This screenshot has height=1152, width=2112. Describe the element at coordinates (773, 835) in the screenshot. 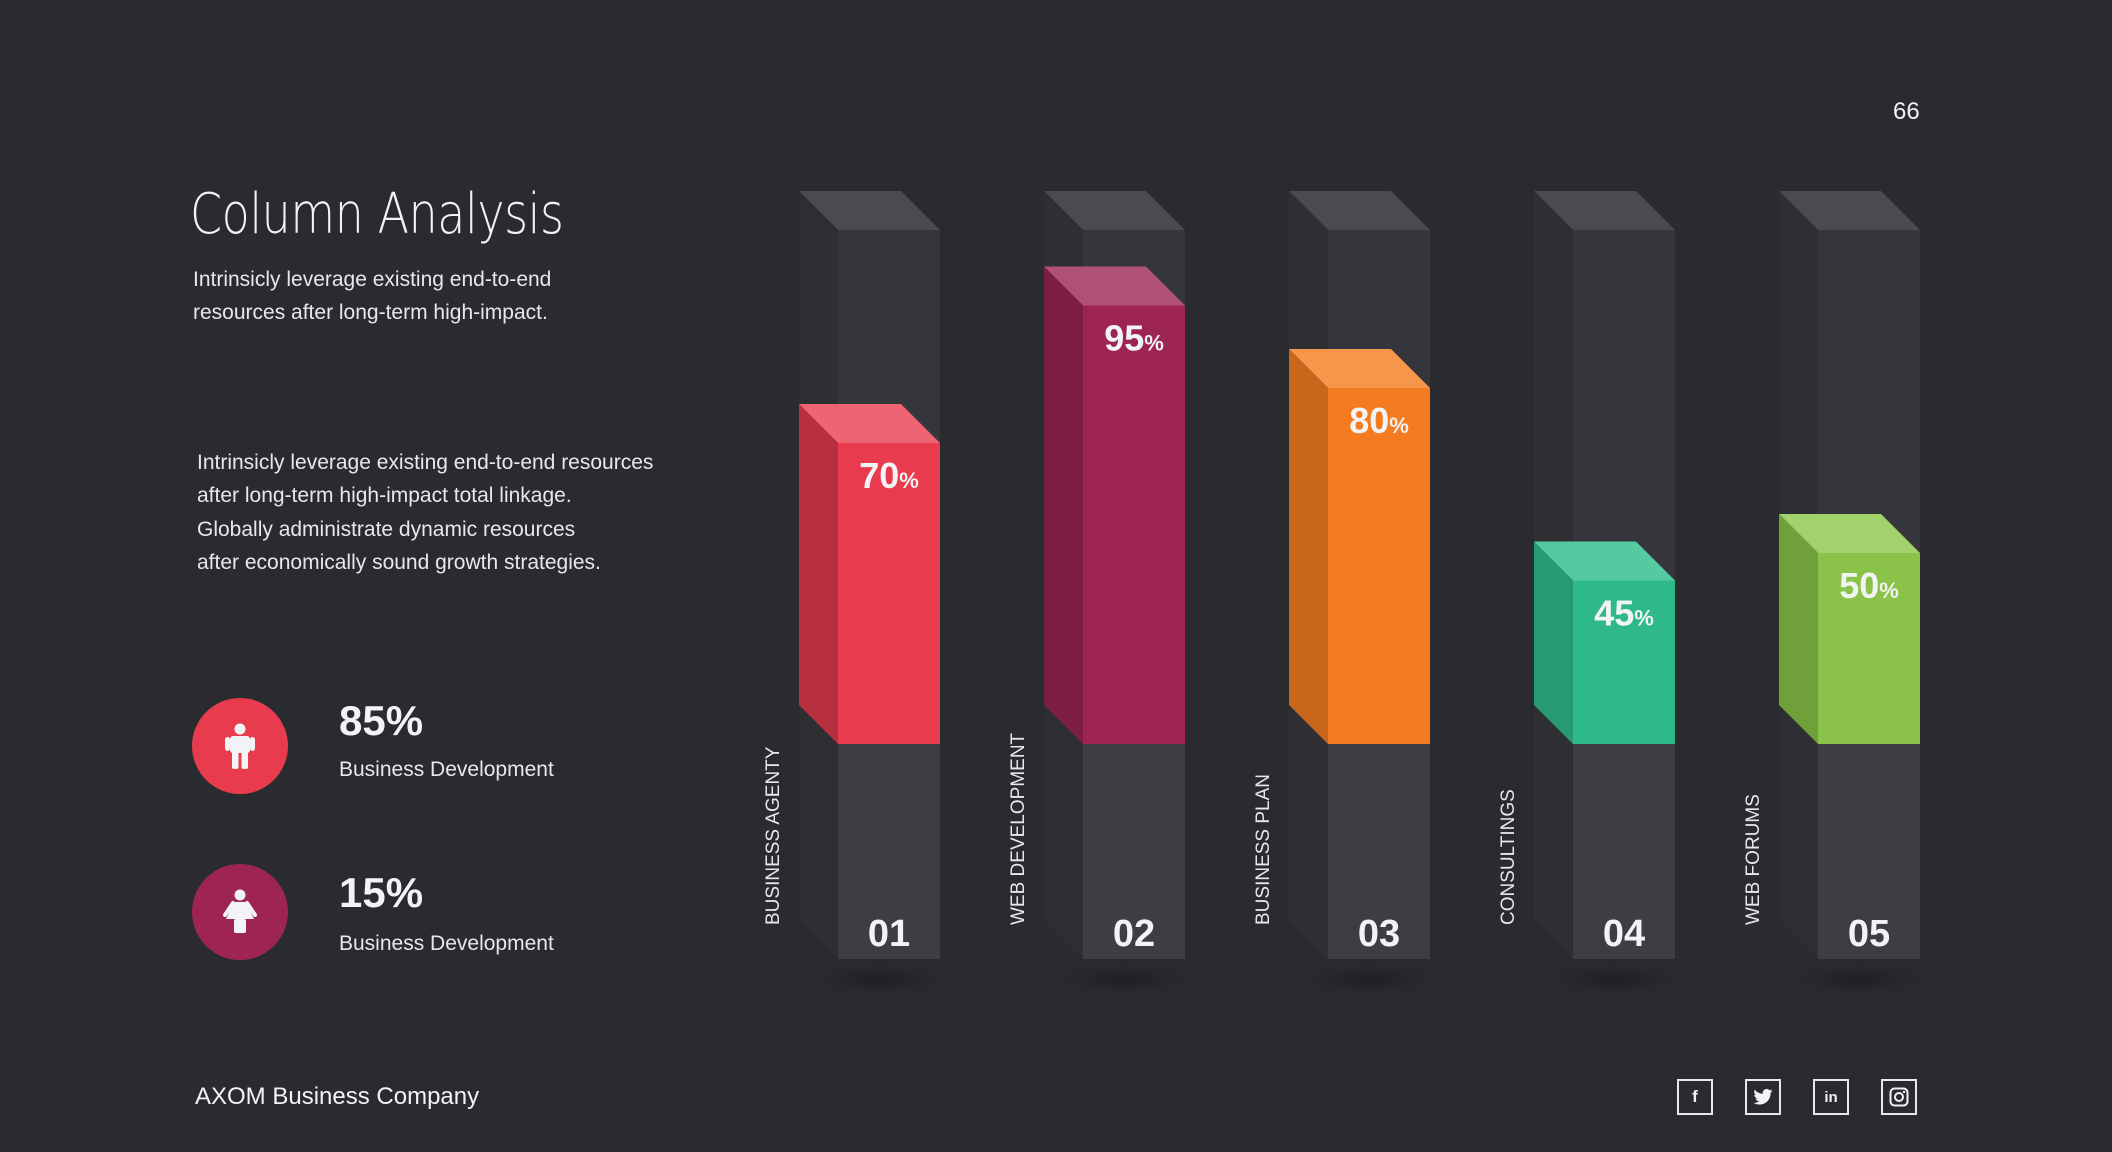

I see `category-label: BUSINESS AGENTY` at that location.